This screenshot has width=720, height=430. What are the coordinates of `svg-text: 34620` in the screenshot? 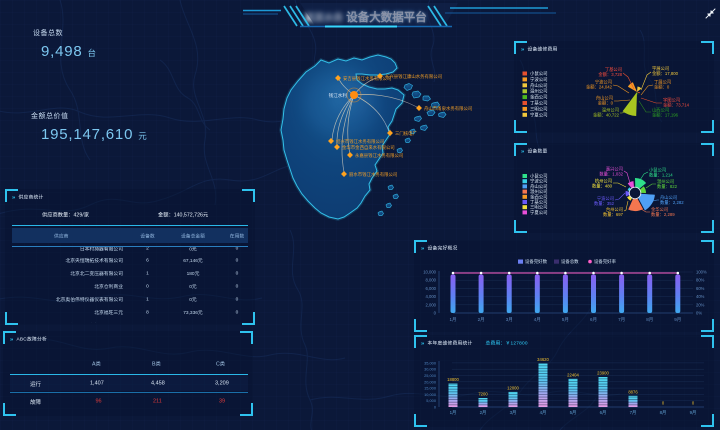 It's located at (543, 359).